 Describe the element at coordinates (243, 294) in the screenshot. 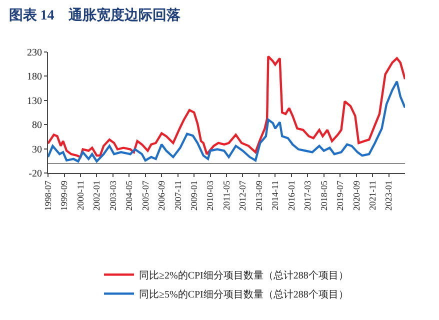

I see `legend-label: 同比≥5%的CPI细分项目数量（总计288个项目）` at that location.